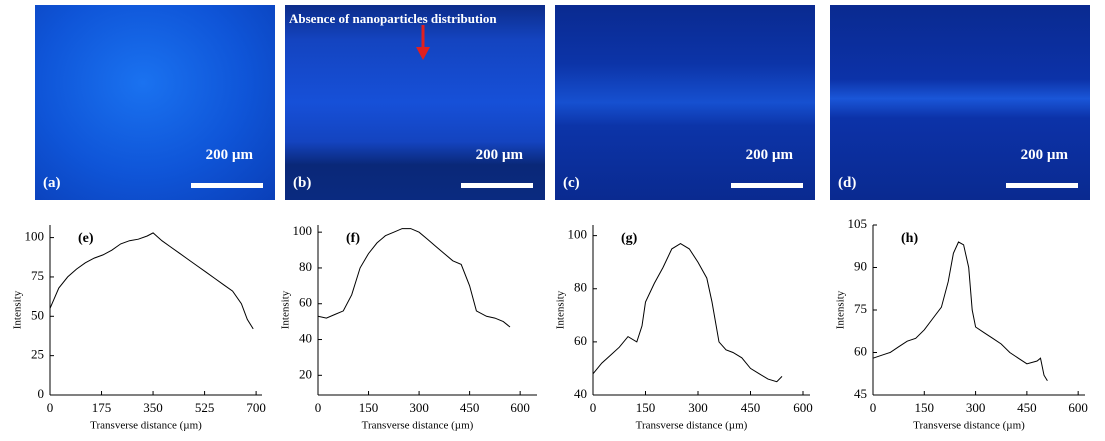 The image size is (1105, 441). Describe the element at coordinates (847, 183) in the screenshot. I see `panel-label: (d)` at that location.